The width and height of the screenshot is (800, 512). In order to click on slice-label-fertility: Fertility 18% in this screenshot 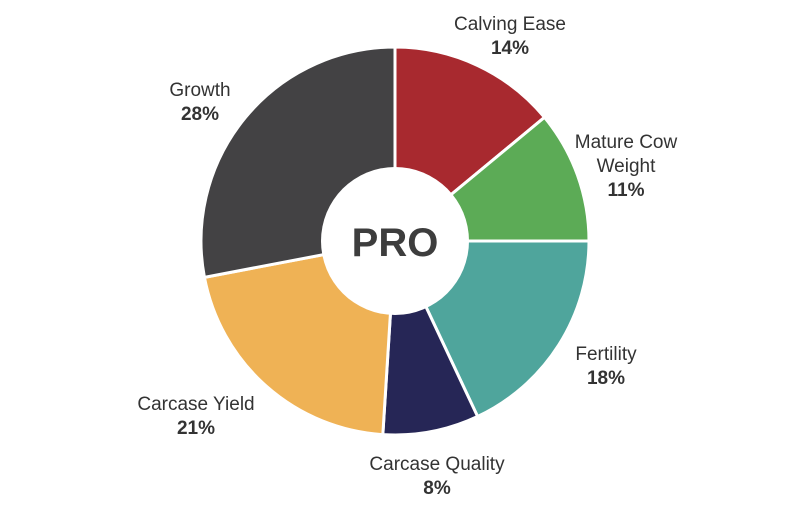, I will do `click(606, 366)`.